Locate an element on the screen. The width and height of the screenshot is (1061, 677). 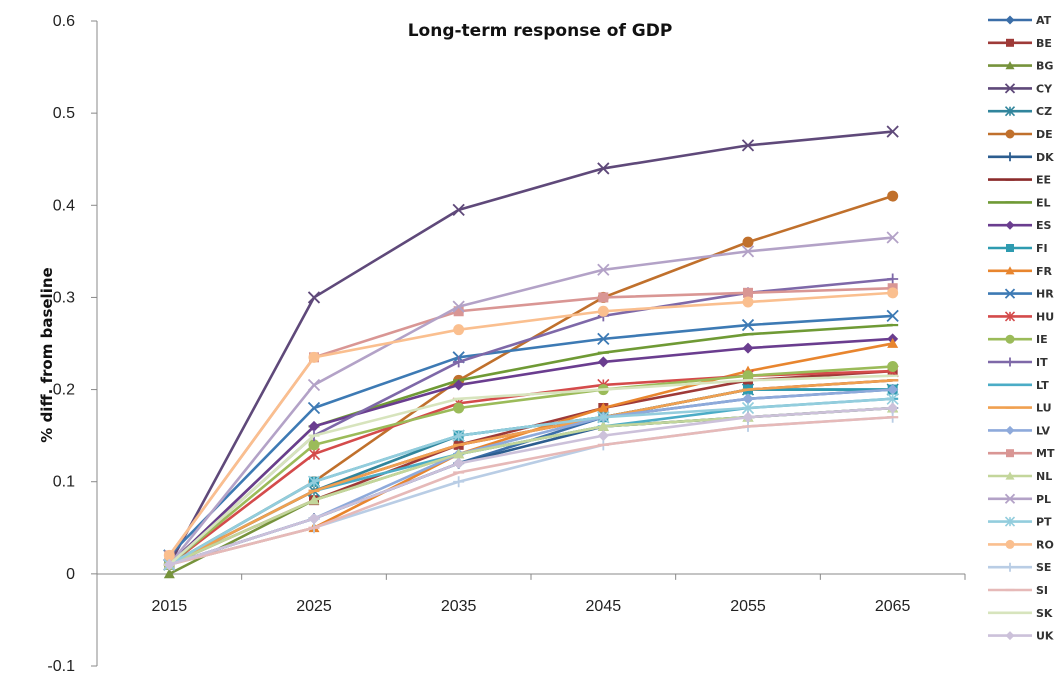
legend-label: LV is located at coordinates (1043, 430).